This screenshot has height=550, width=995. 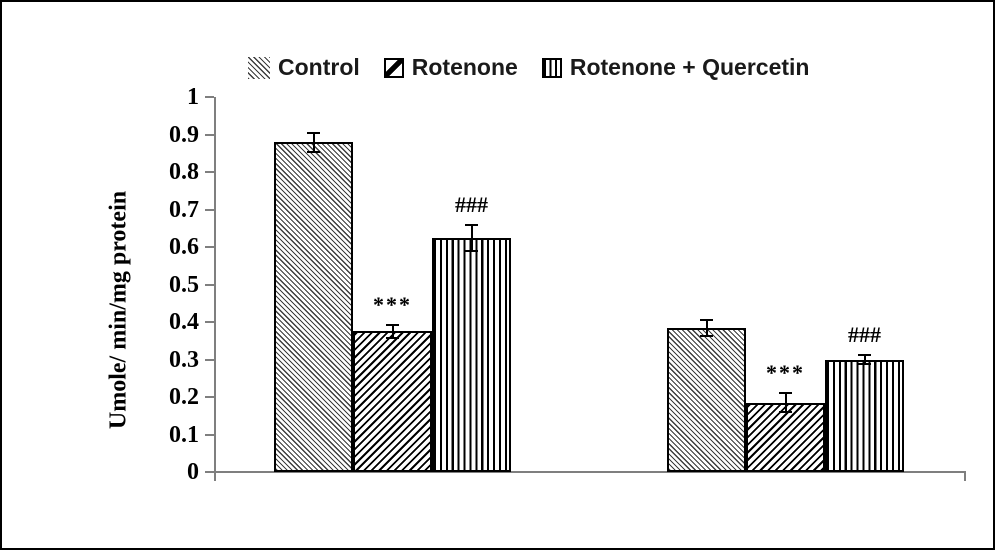 What do you see at coordinates (193, 97) in the screenshot?
I see `y-tick-label: 1` at bounding box center [193, 97].